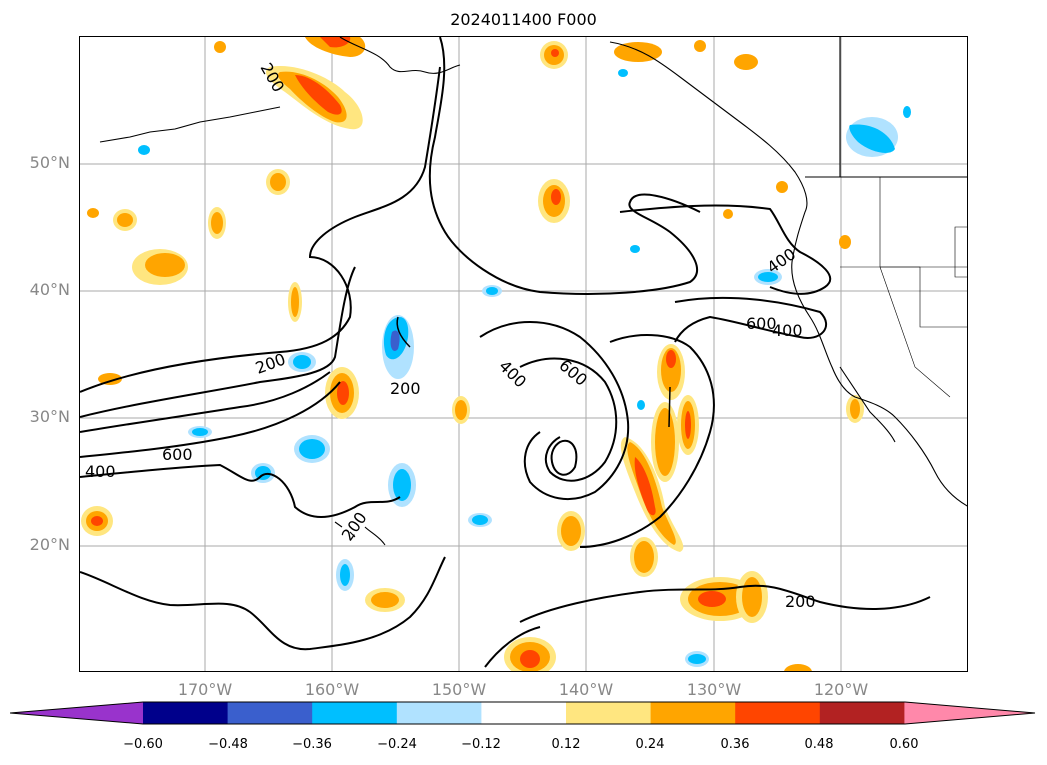 The width and height of the screenshot is (1047, 765). I want to click on colorbar-tick-label: −0.12, so click(481, 744).